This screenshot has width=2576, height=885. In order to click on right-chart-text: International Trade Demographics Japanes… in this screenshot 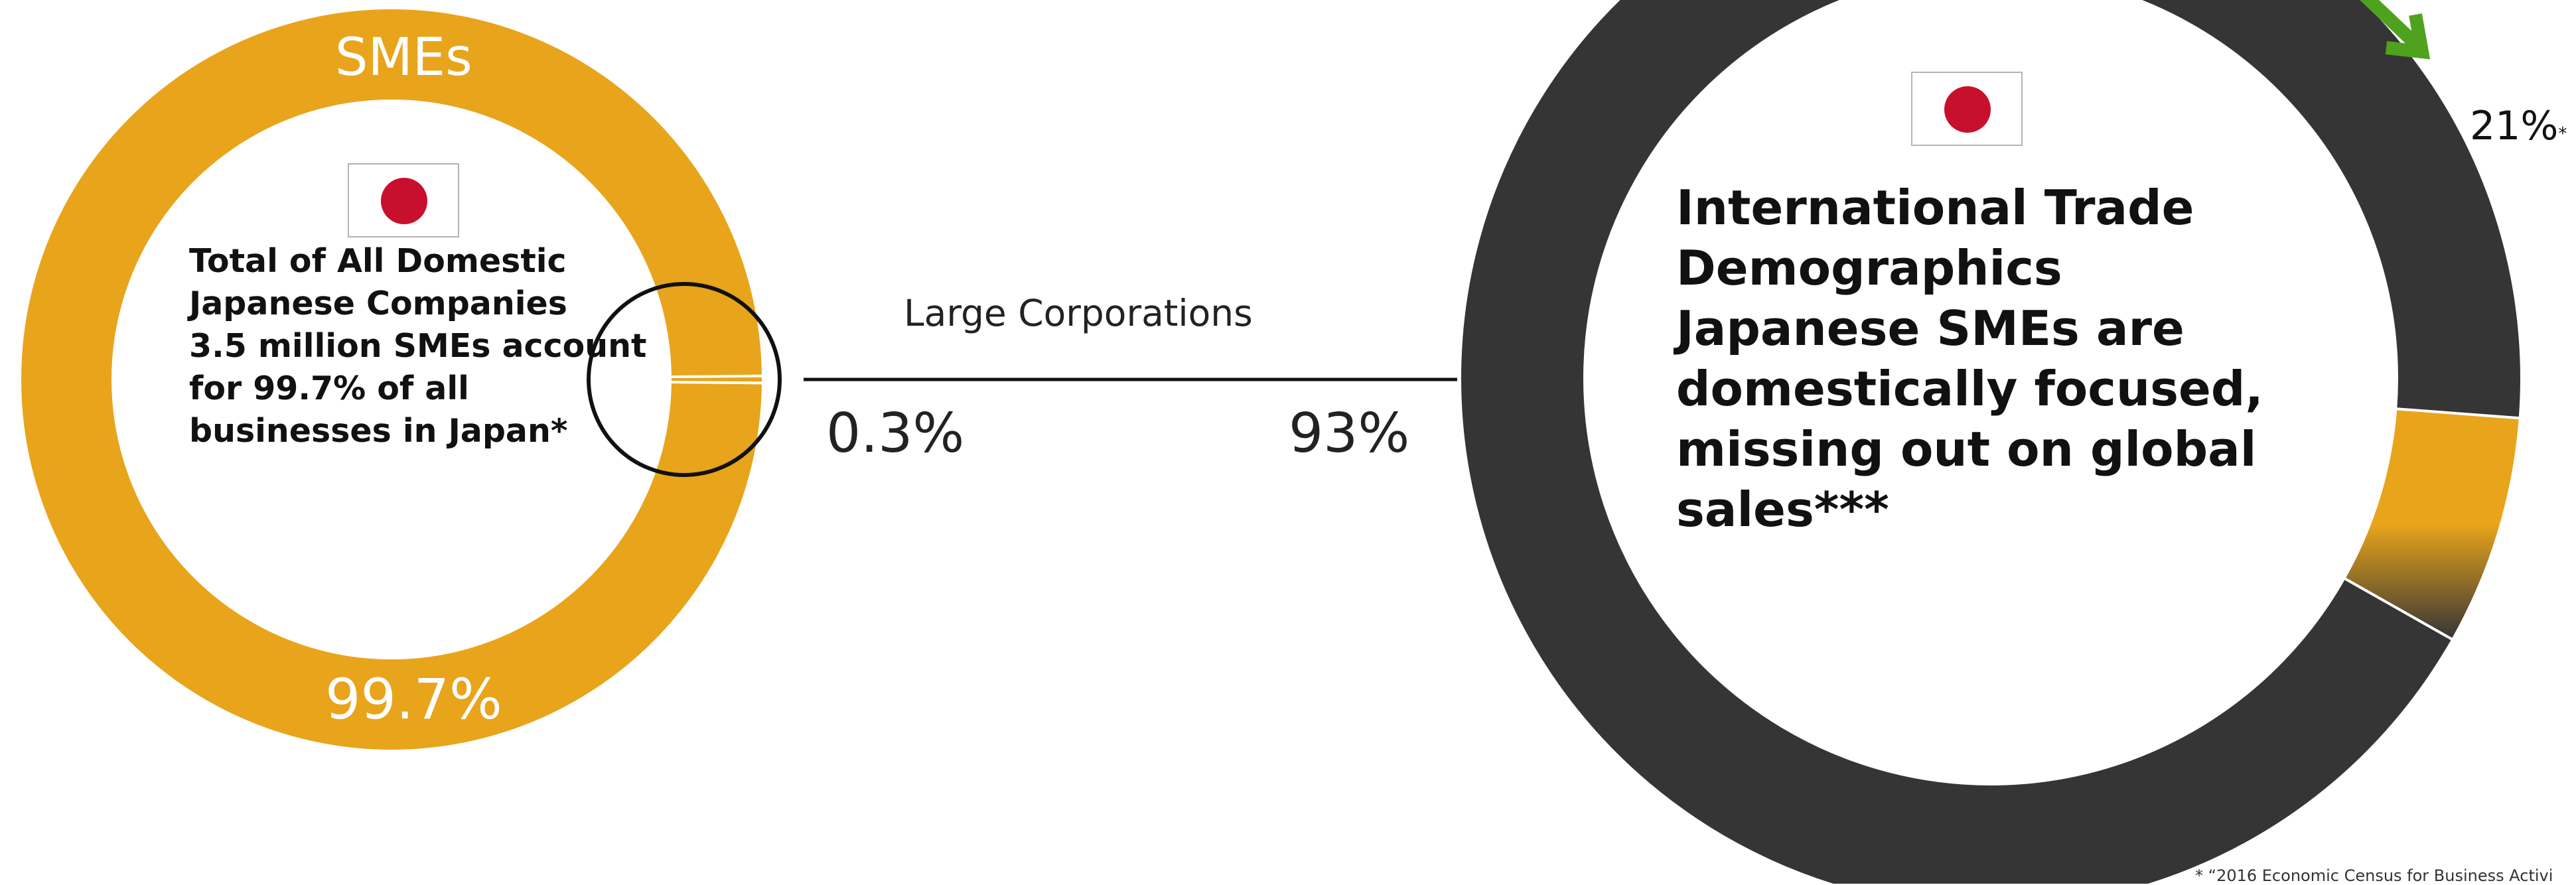, I will do `click(2008, 359)`.